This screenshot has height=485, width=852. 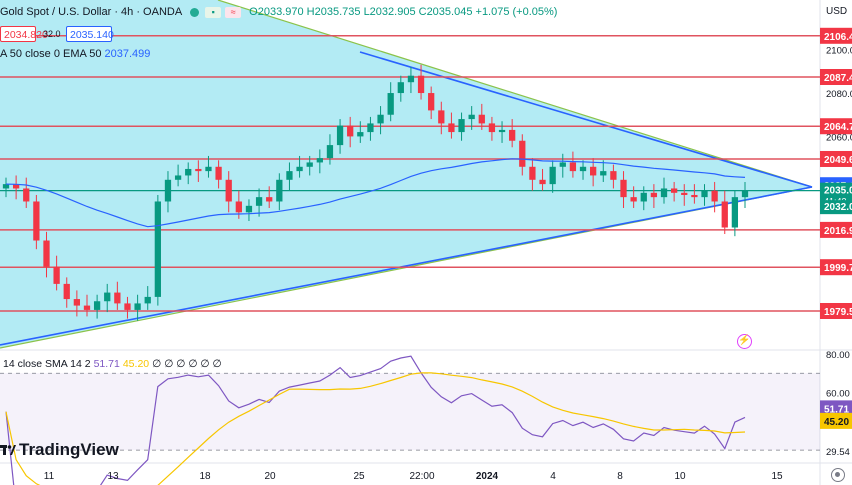 What do you see at coordinates (113, 476) in the screenshot?
I see `time-axis-label: 13` at bounding box center [113, 476].